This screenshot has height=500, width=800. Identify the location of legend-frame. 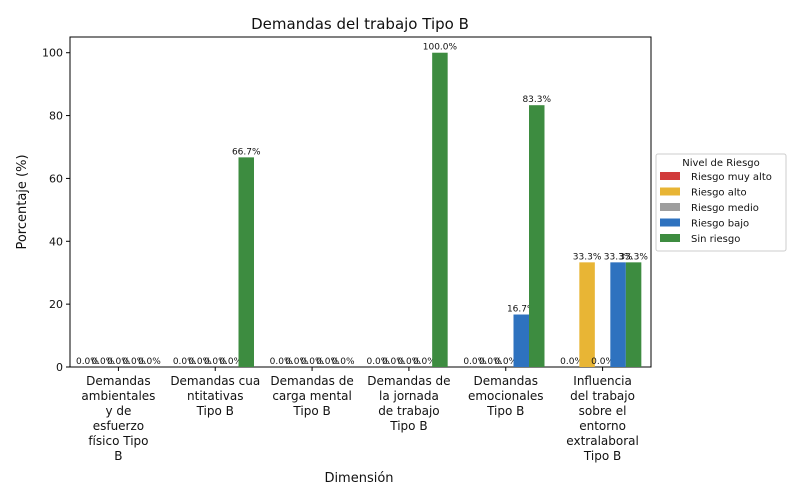
(721, 202).